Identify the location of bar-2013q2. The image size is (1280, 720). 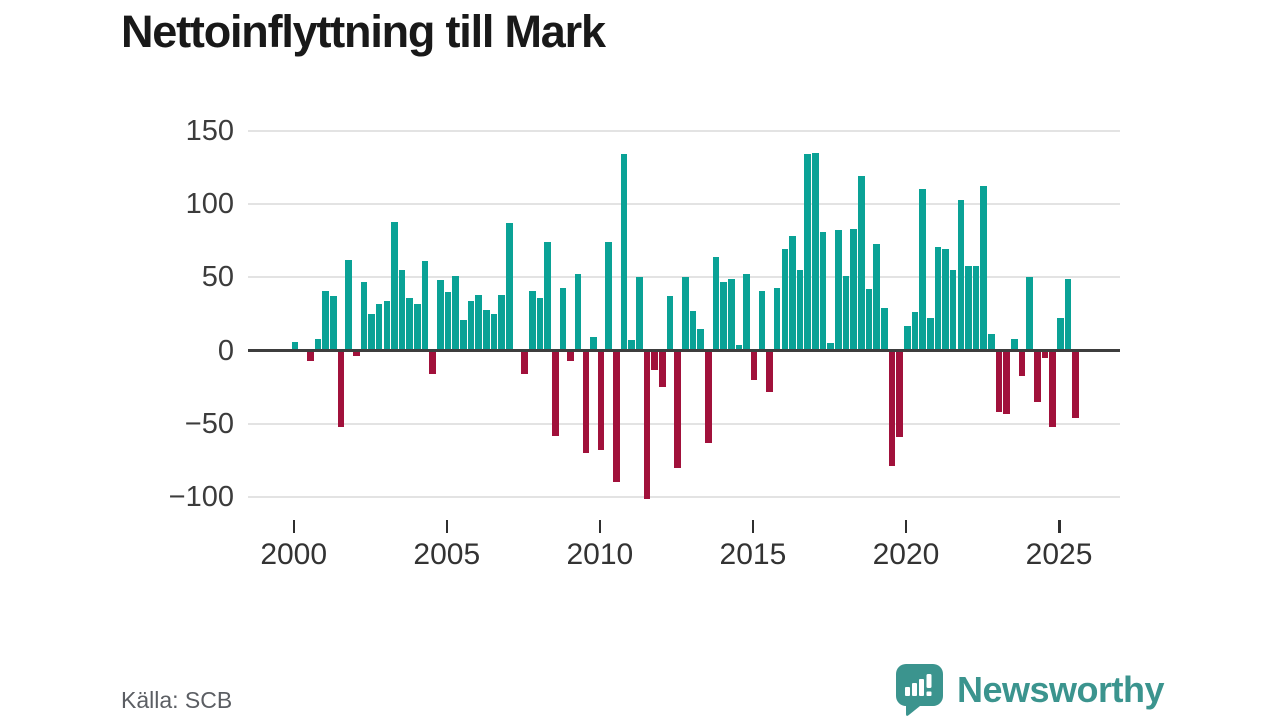
(700, 339).